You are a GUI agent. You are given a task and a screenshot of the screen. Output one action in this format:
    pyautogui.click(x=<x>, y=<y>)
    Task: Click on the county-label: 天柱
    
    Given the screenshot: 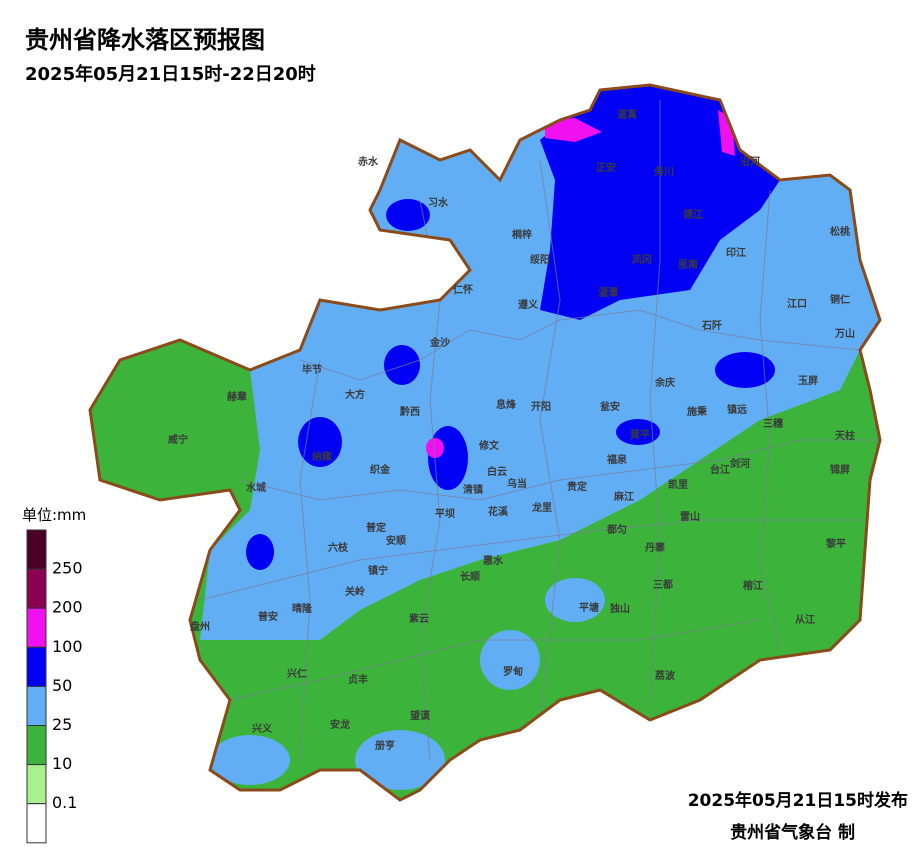 What is the action you would take?
    pyautogui.click(x=845, y=435)
    